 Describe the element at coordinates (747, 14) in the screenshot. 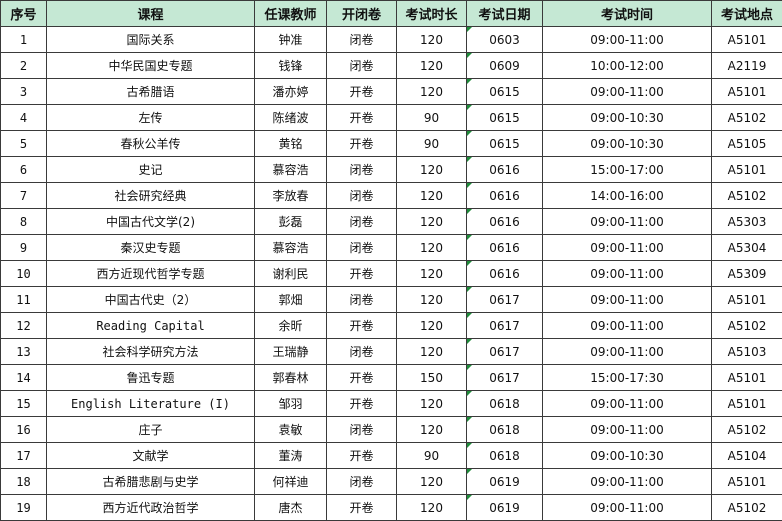

I see `header-location: 考试地点` at that location.